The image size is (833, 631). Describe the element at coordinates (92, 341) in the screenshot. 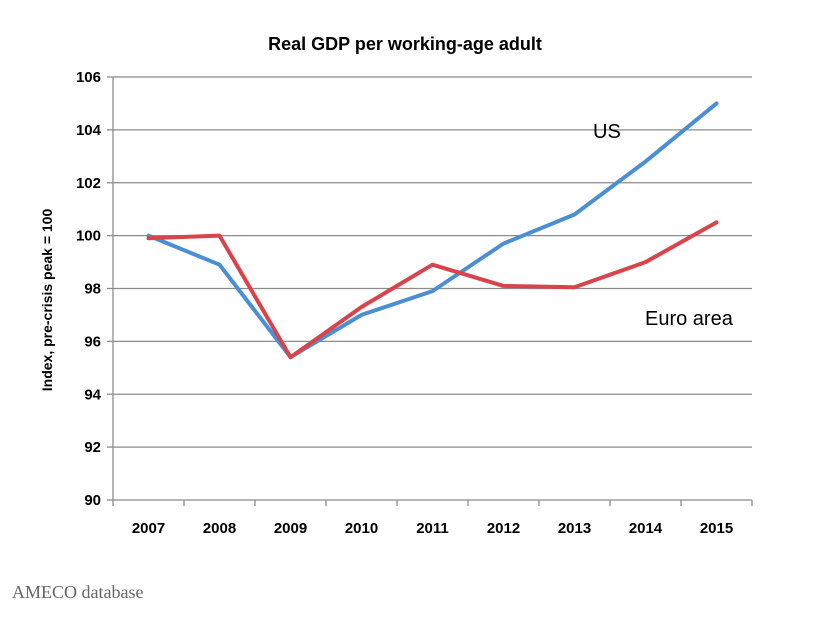

I see `y-tick-label: 96` at that location.